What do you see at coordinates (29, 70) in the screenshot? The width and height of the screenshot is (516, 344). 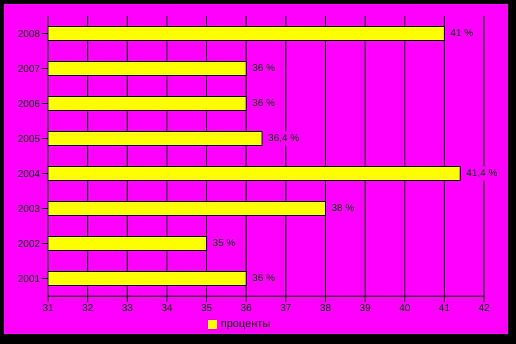 I see `y-tick-label: 2007` at bounding box center [29, 70].